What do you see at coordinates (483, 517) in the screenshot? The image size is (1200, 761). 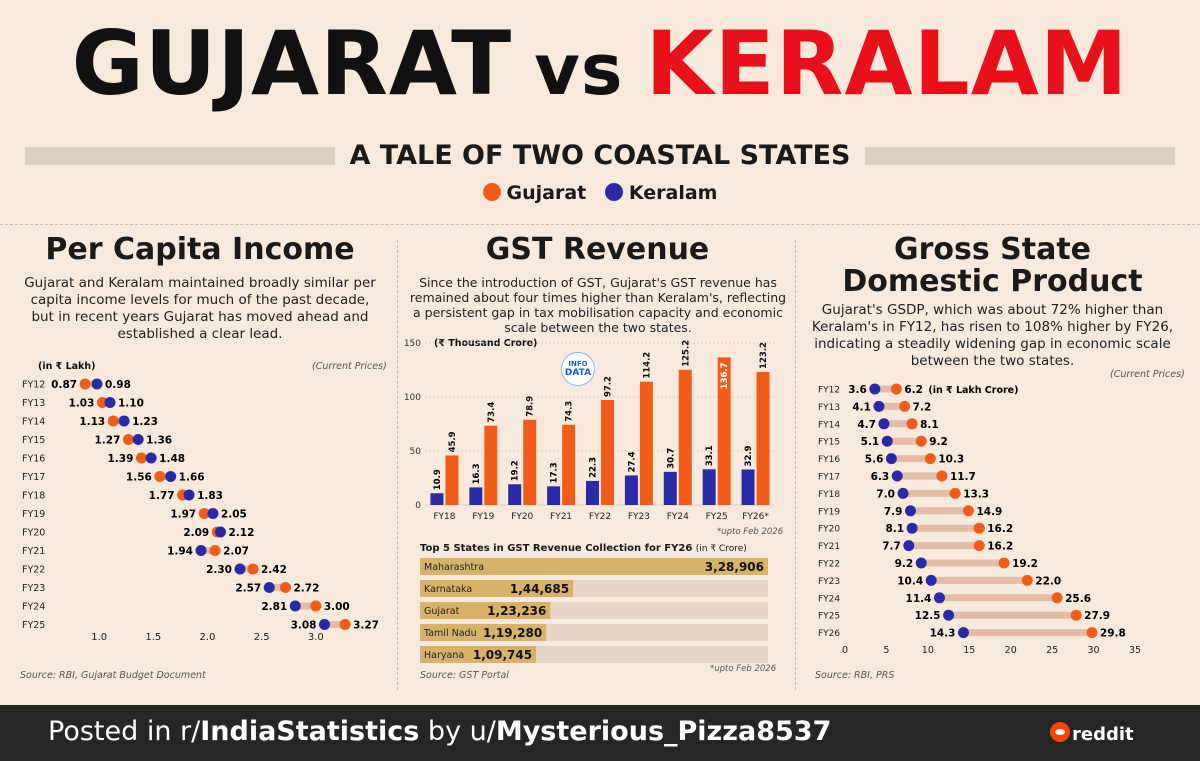 I see `gst-xtick: FY19` at bounding box center [483, 517].